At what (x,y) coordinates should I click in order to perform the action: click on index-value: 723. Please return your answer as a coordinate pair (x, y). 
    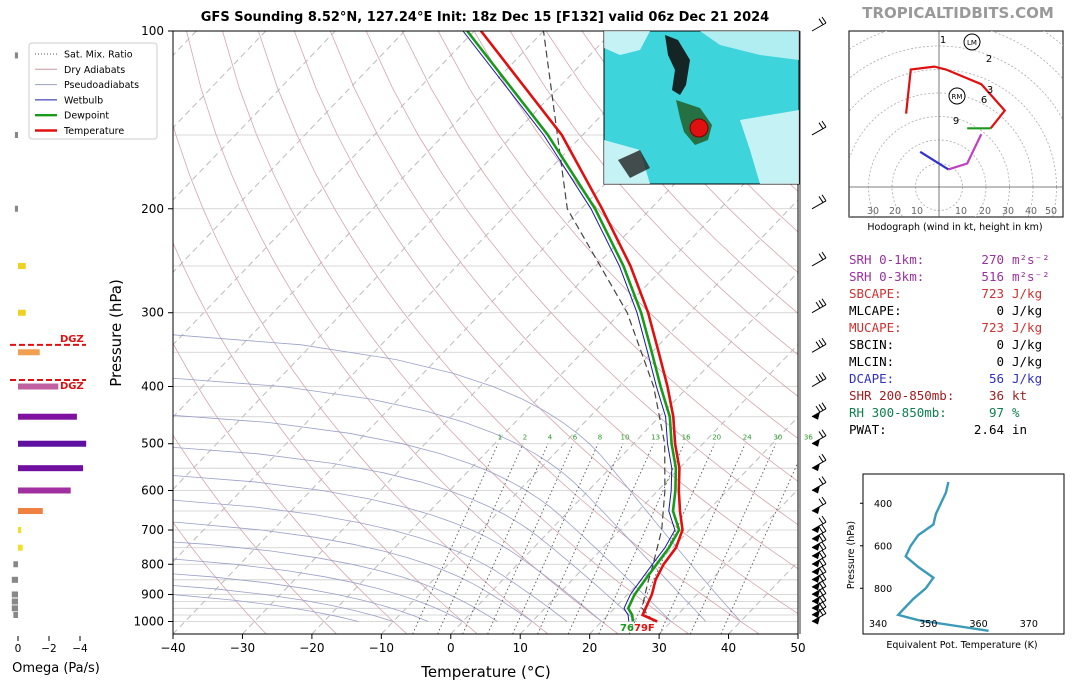
    Looking at the image, I should click on (992, 327).